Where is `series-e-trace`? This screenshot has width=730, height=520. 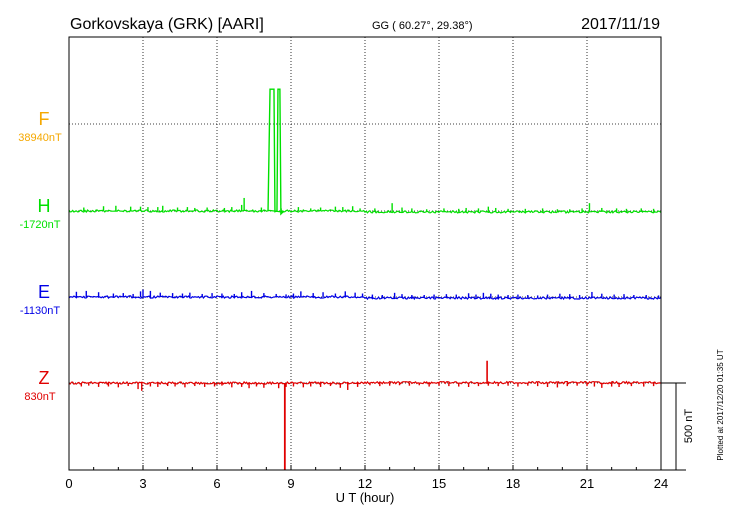
series-e-trace is located at coordinates (365, 295).